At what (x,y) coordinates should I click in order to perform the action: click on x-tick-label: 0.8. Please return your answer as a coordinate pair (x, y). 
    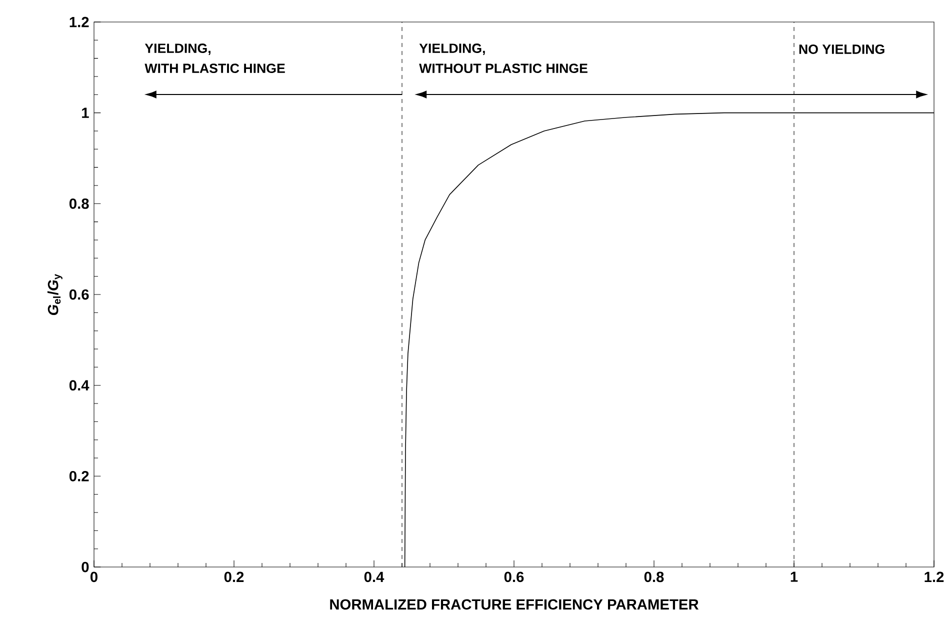
    Looking at the image, I should click on (654, 577).